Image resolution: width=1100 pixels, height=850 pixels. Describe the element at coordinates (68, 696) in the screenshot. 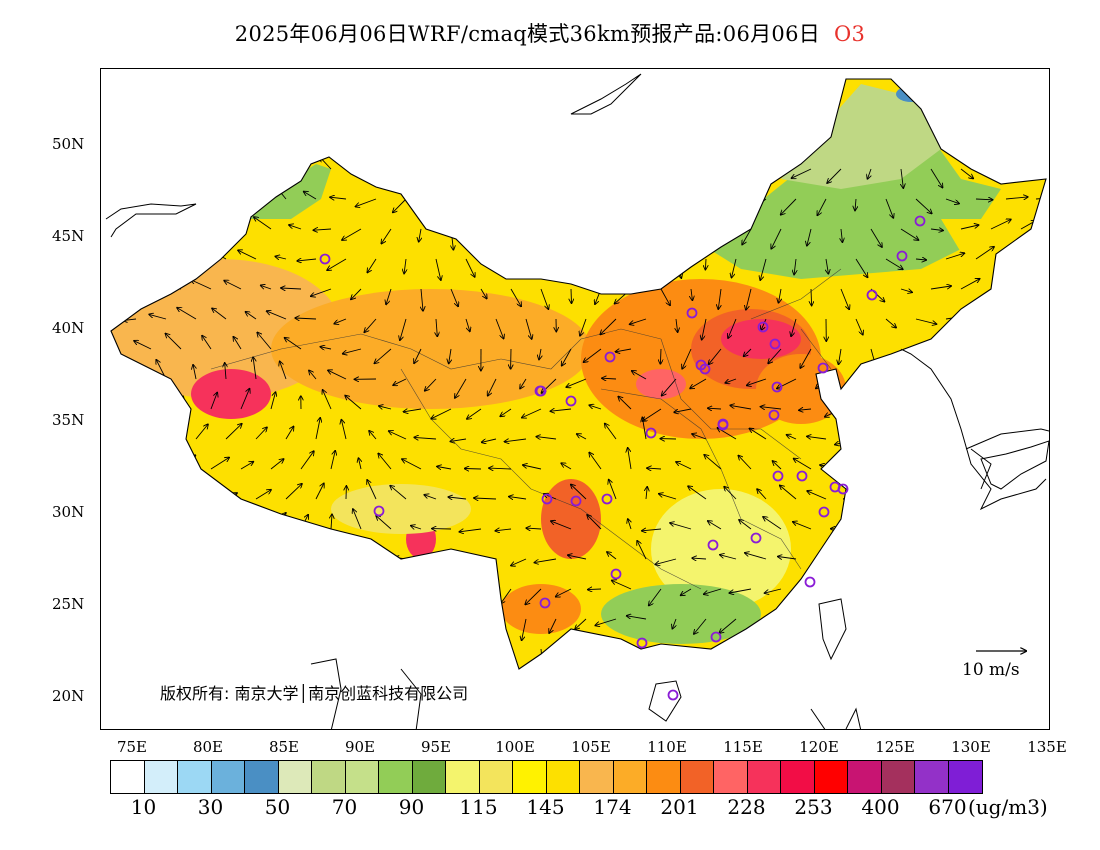

I see `lat-label: 20N` at that location.